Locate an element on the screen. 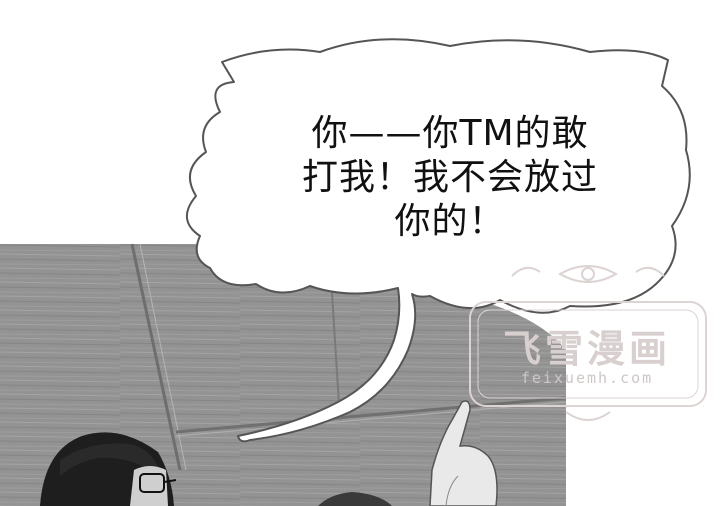  speech-line-2: 打我！我不会放过 is located at coordinates (449, 177).